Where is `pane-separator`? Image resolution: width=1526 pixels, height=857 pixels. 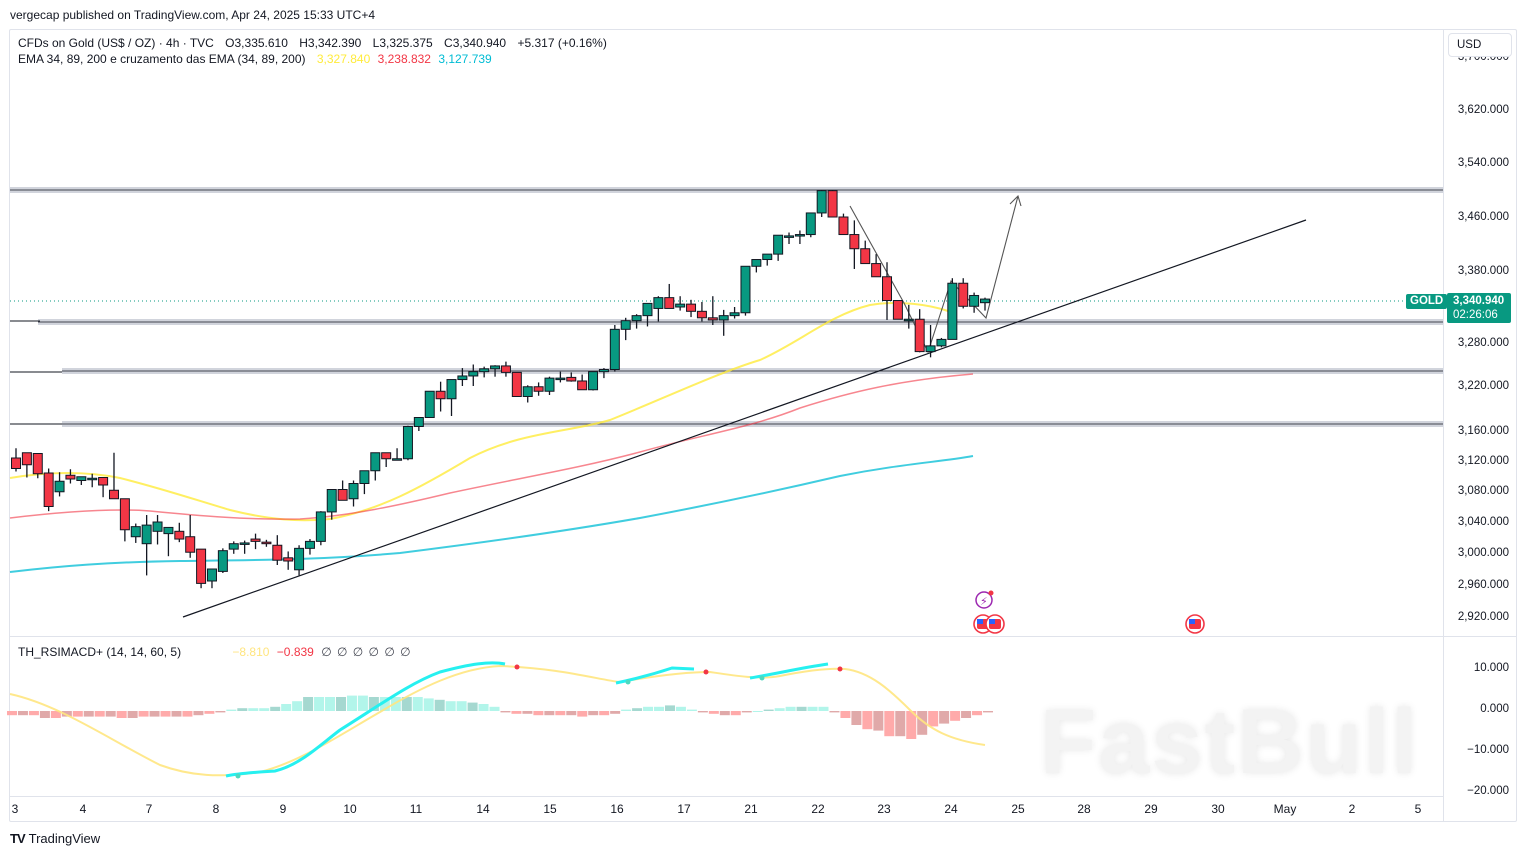 pane-separator is located at coordinates (763, 636).